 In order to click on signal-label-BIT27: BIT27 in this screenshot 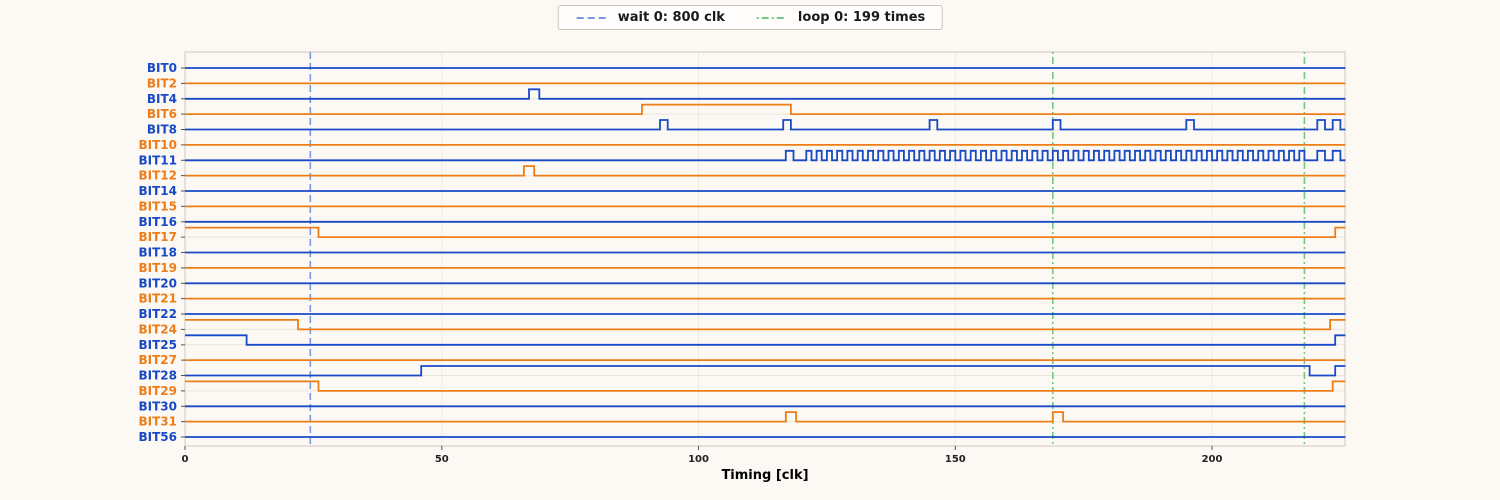, I will do `click(158, 360)`.